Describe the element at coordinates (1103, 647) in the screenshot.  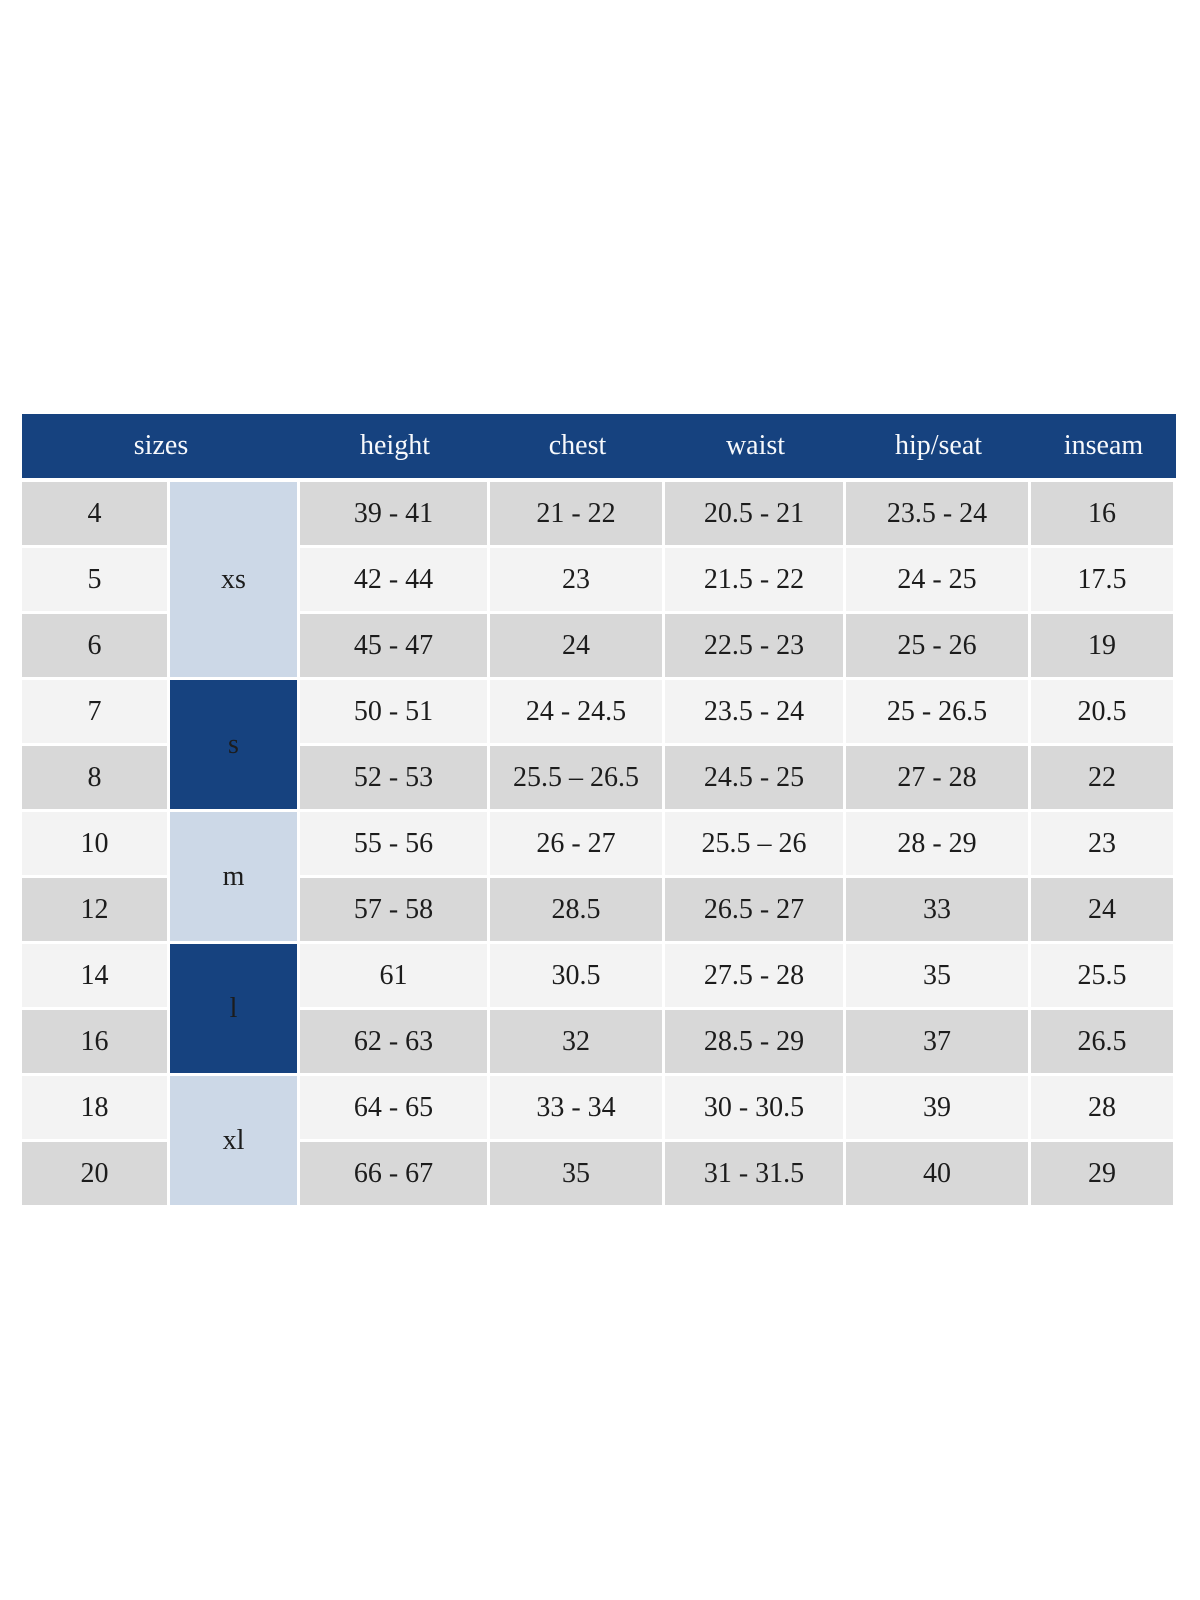
I see `cell-inseam: 19` at that location.